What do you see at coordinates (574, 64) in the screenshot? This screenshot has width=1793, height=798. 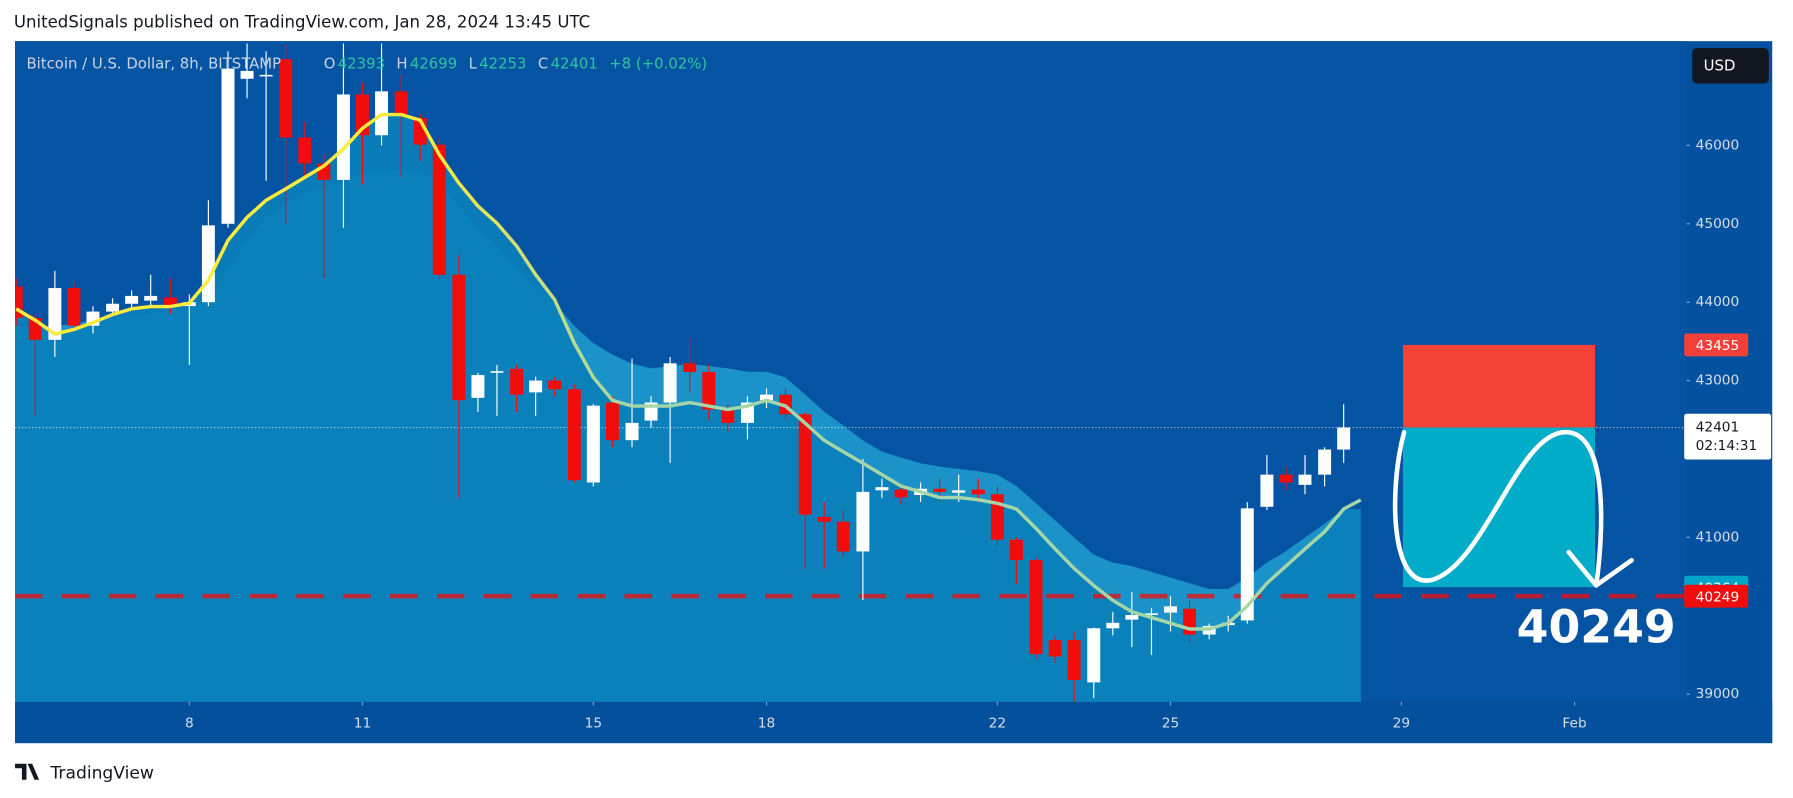 I see `legend-field-value: 42401` at bounding box center [574, 64].